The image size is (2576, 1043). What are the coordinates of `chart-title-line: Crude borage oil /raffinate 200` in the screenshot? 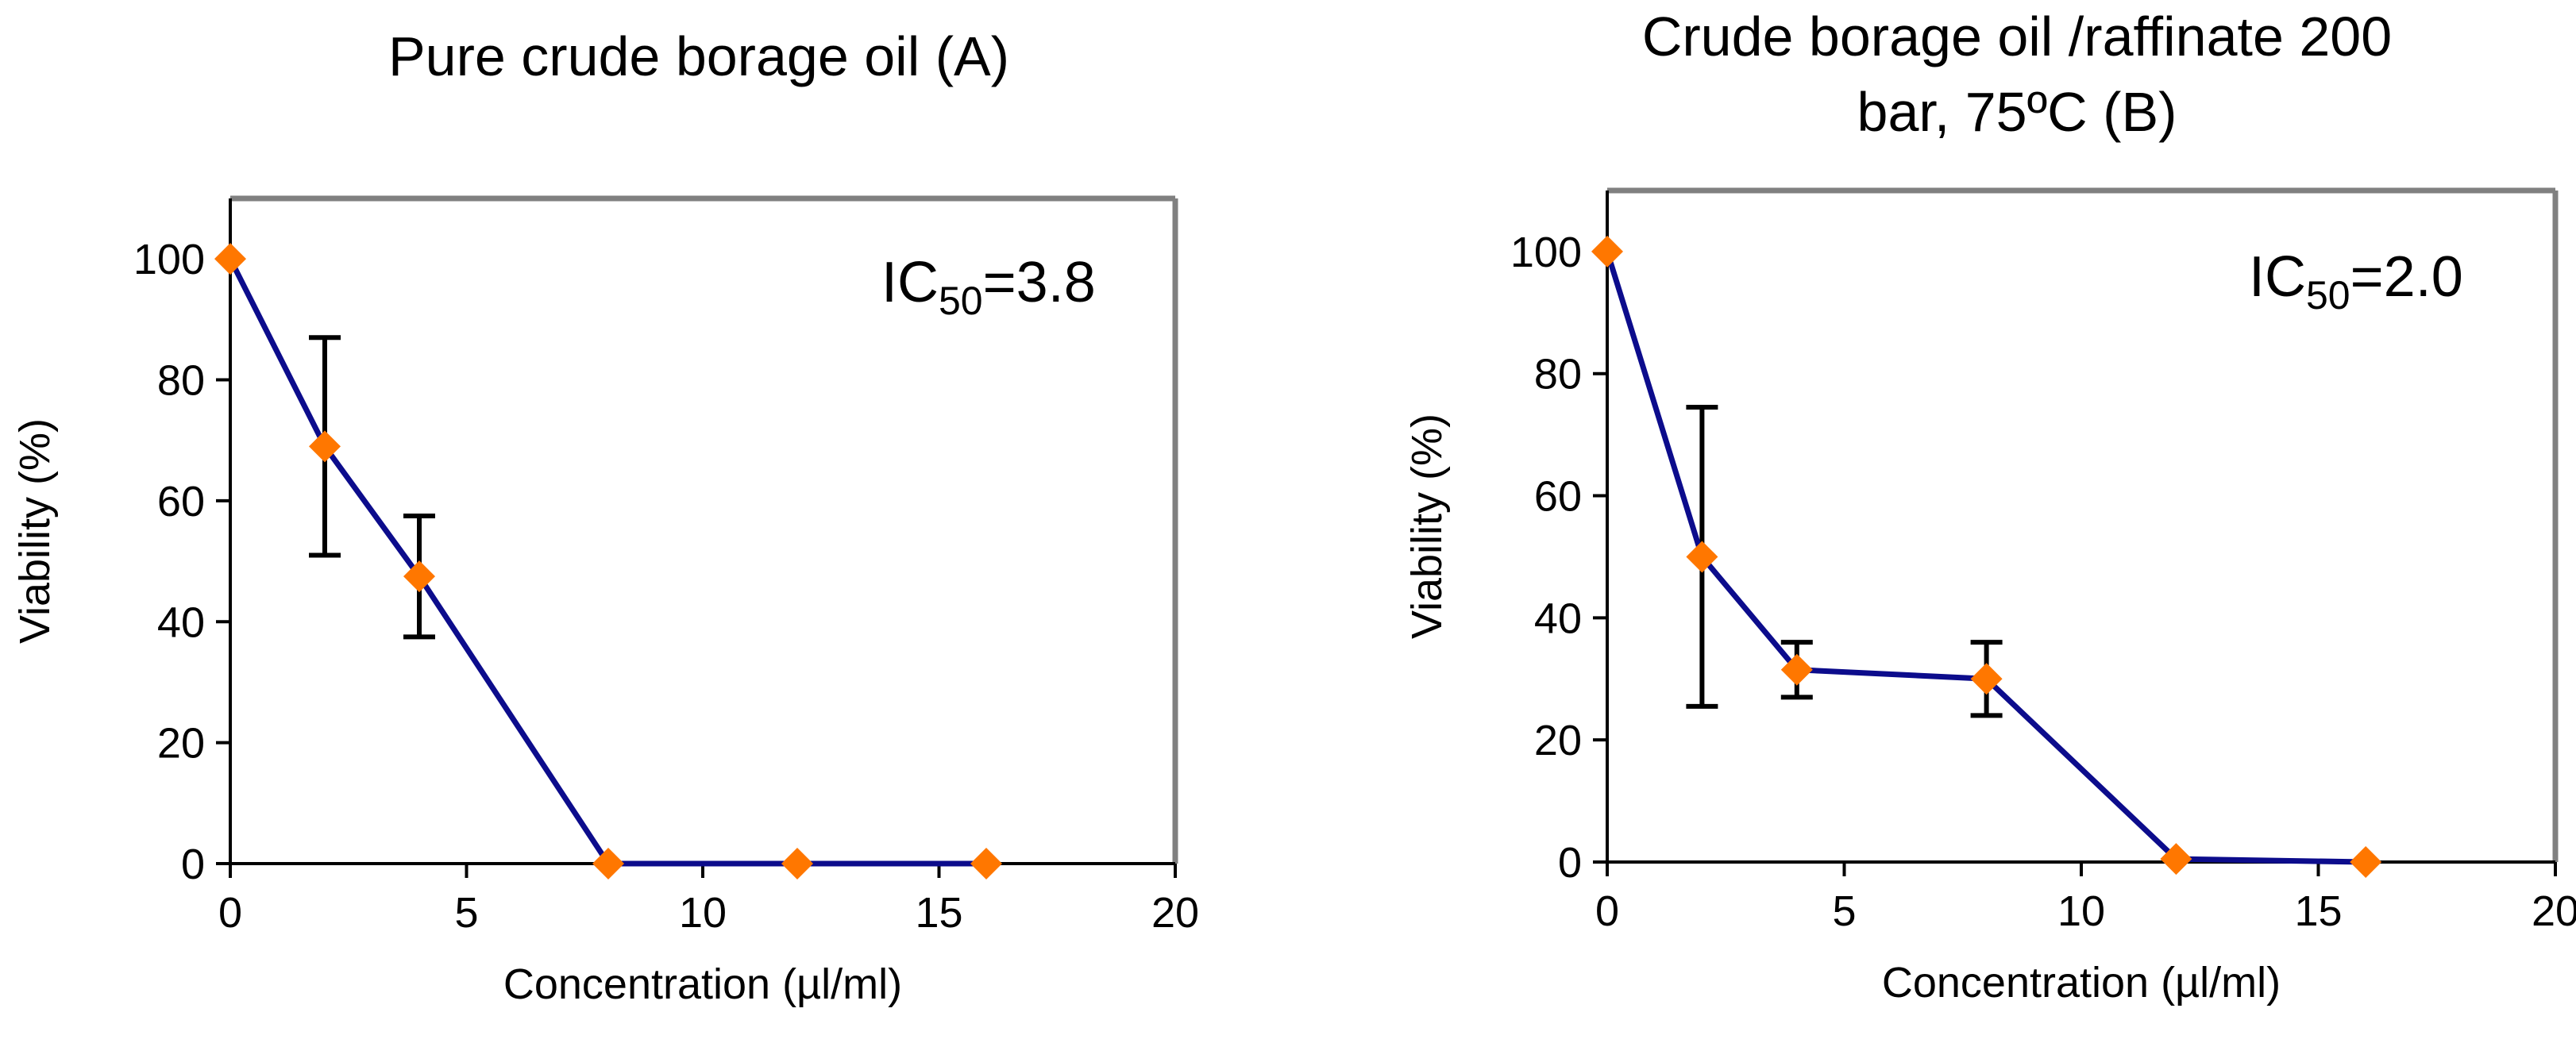 It's located at (2017, 36).